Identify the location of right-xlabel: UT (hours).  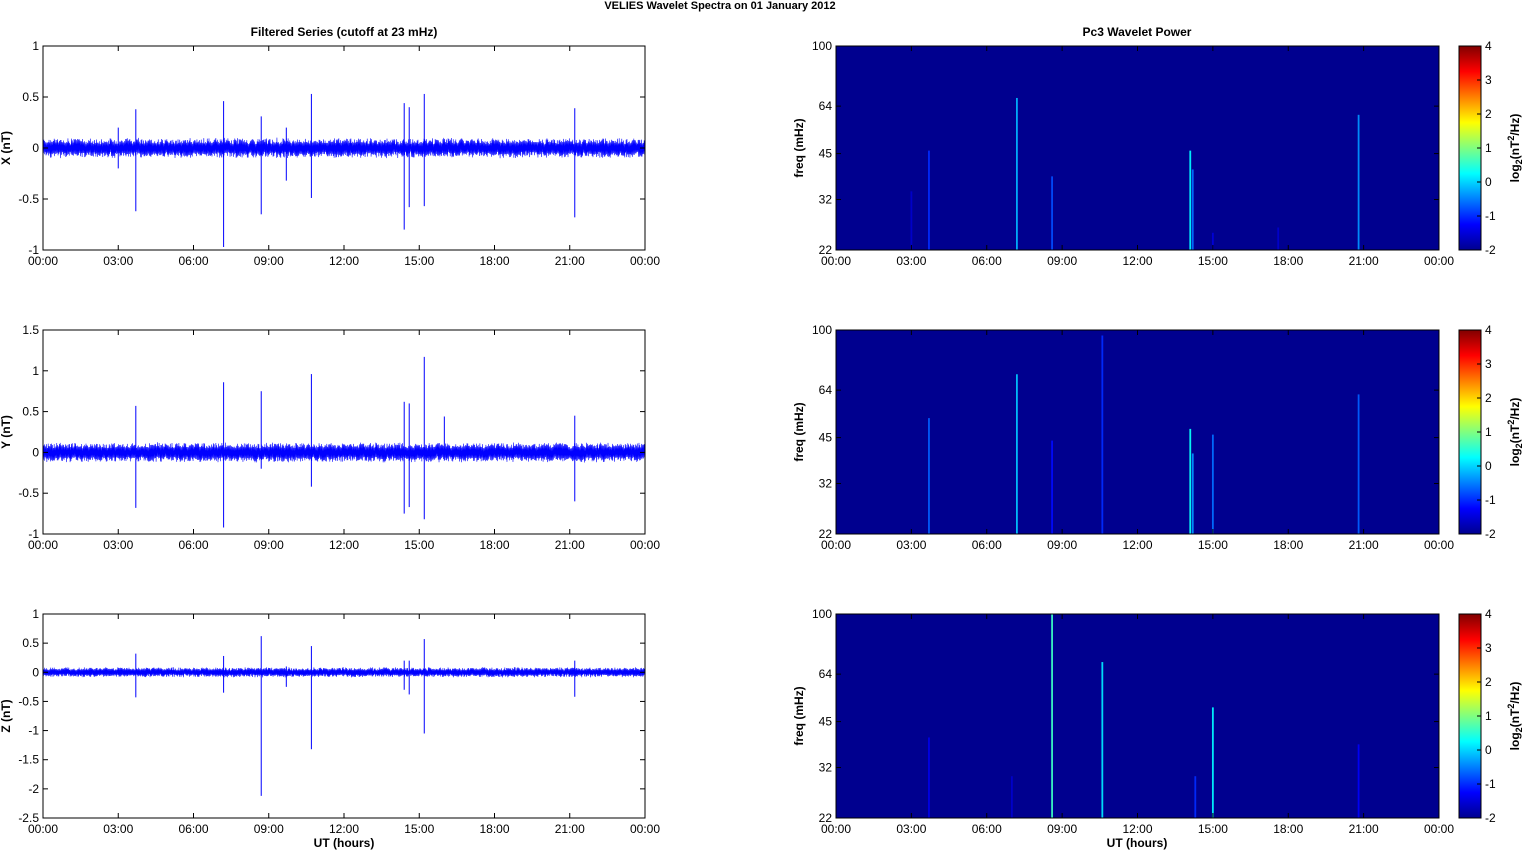
(1137, 843).